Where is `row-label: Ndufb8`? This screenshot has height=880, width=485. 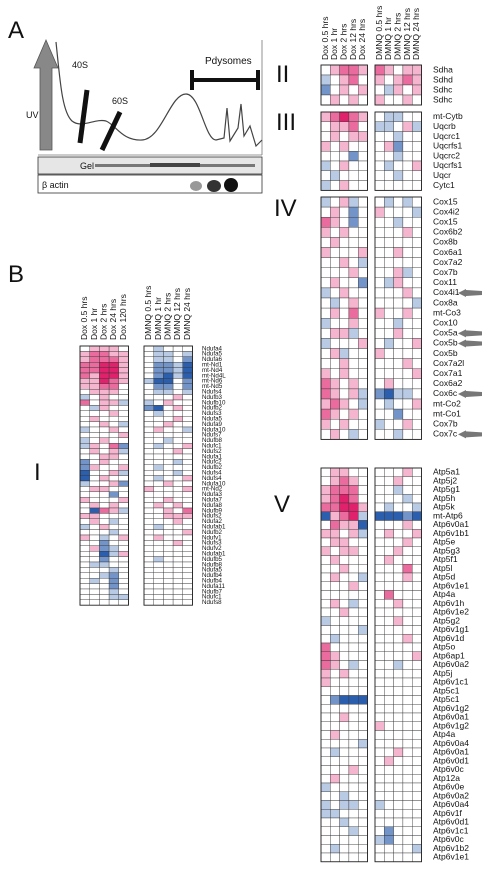
row-label: Ndufb8 is located at coordinates (212, 564).